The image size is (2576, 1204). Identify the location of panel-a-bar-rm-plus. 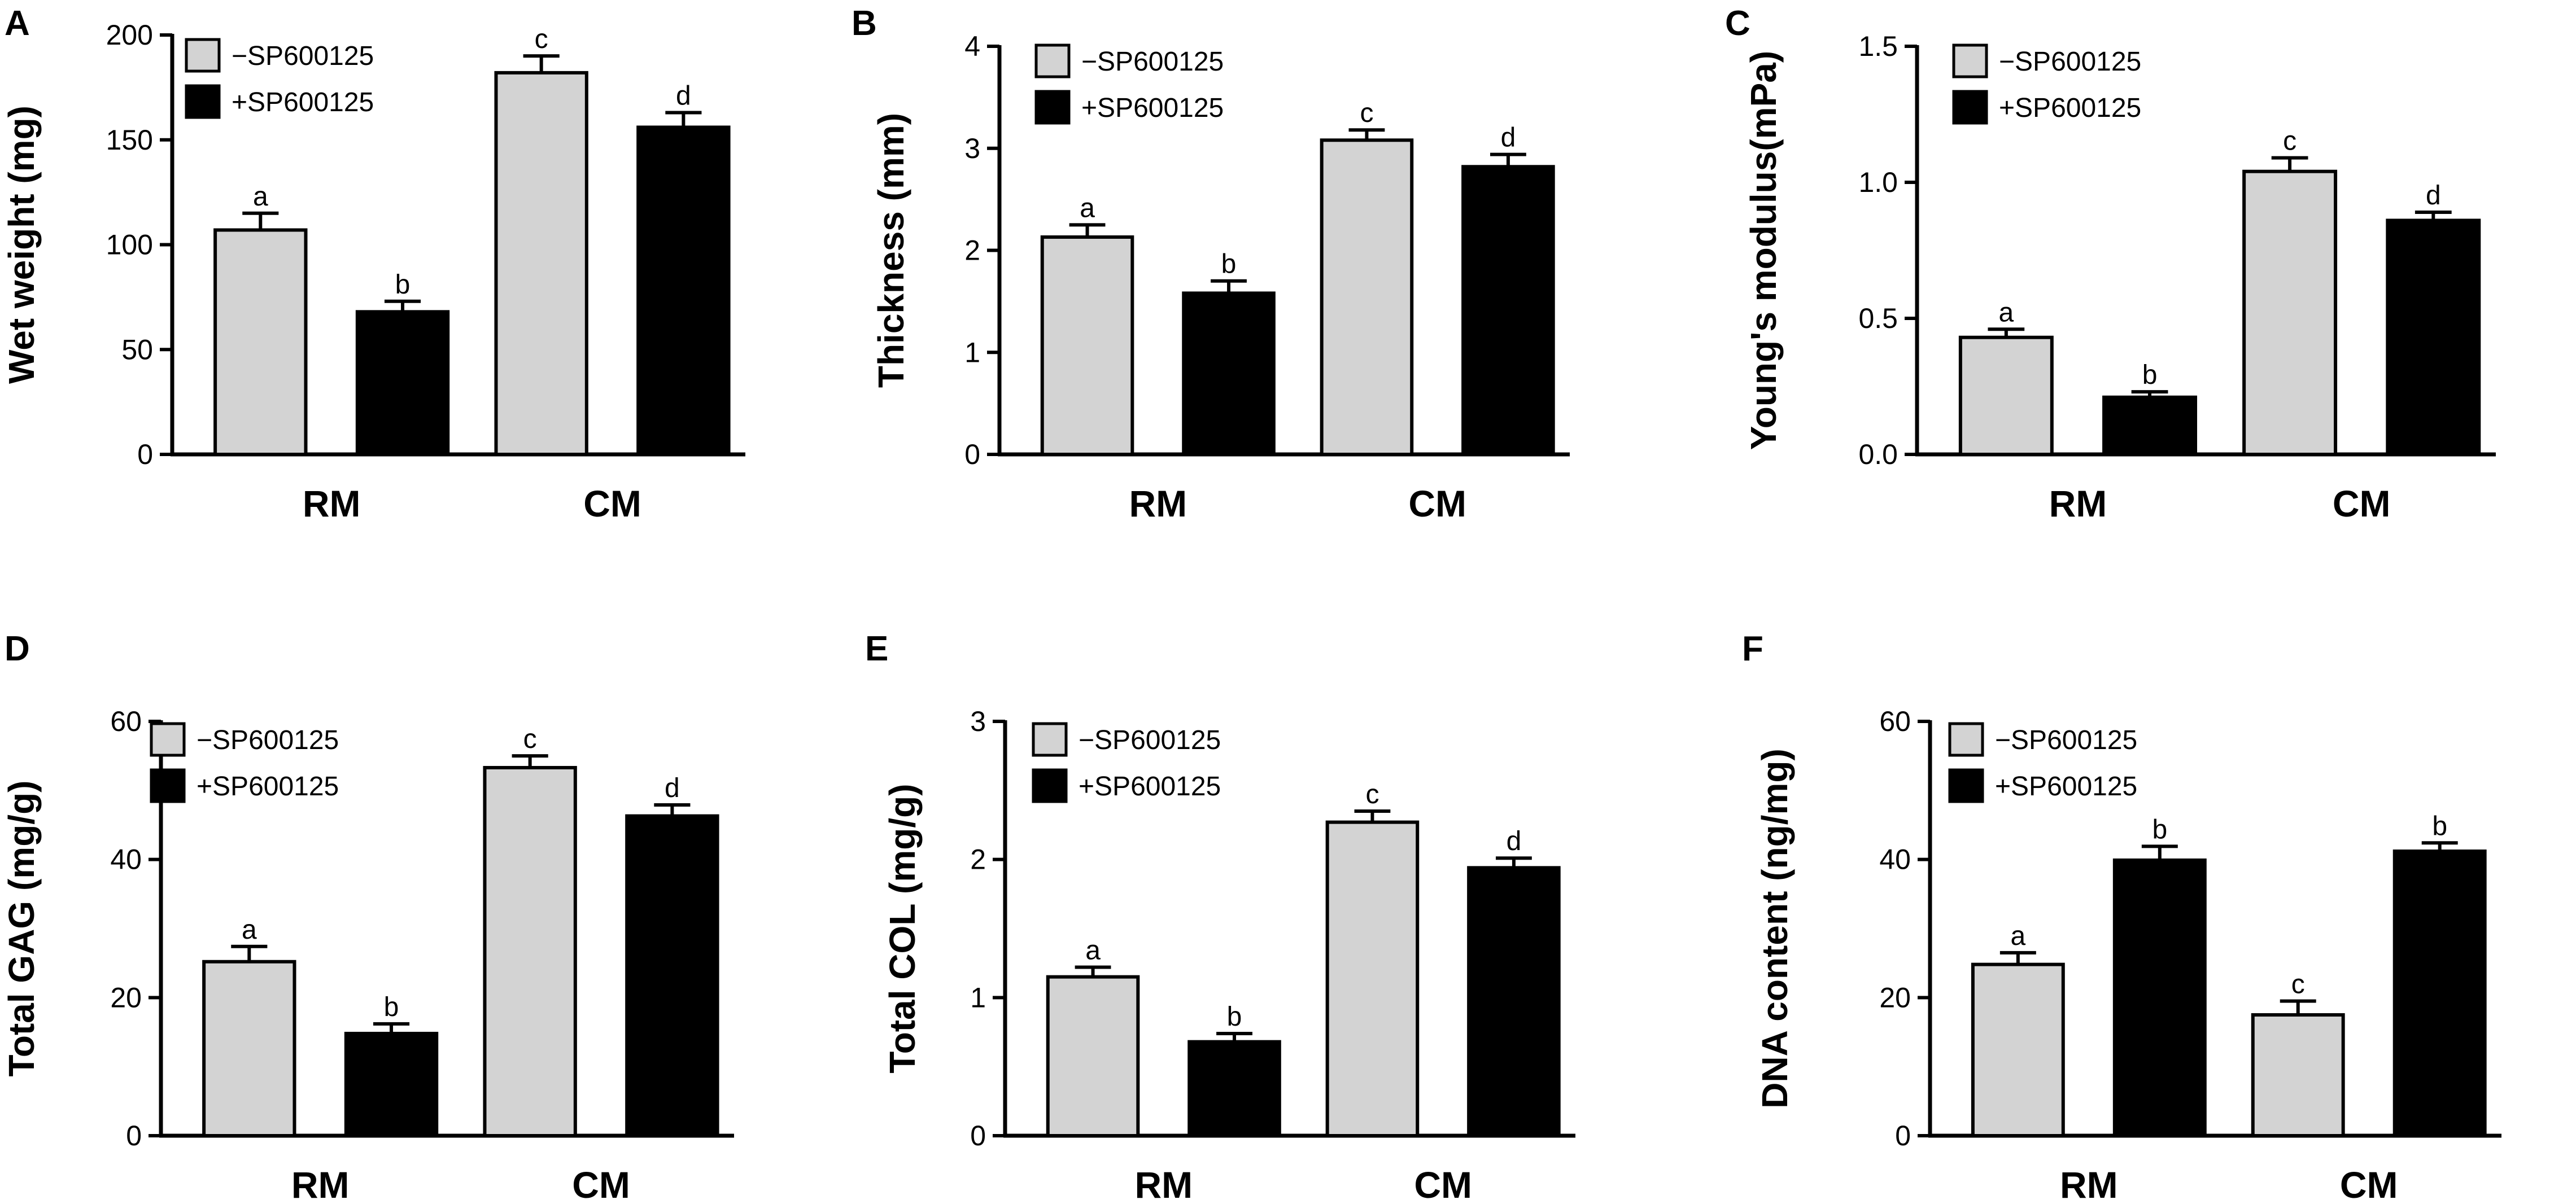
(402, 383).